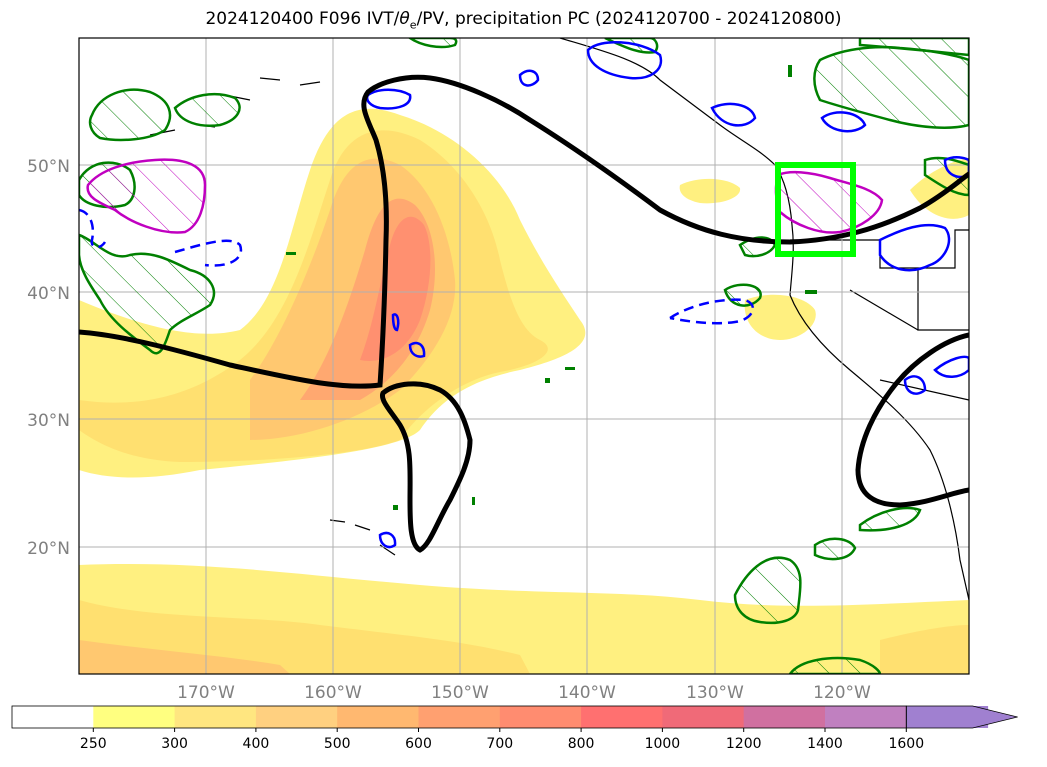 The image size is (1047, 767). Describe the element at coordinates (333, 693) in the screenshot. I see `lon-label-160w: 160°W` at that location.